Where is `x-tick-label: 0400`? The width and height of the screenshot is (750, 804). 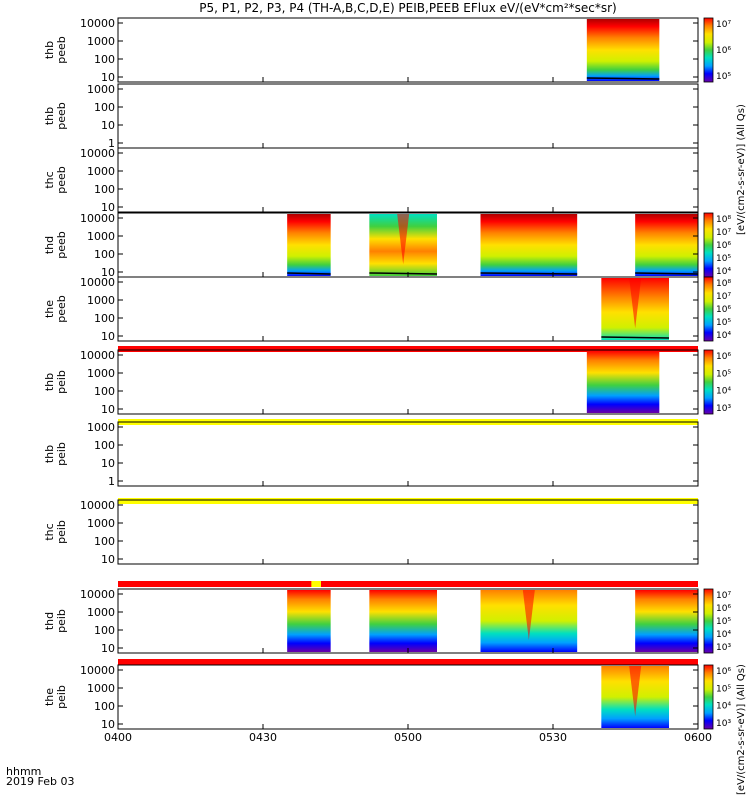
x-tick-label: 0400 is located at coordinates (118, 737).